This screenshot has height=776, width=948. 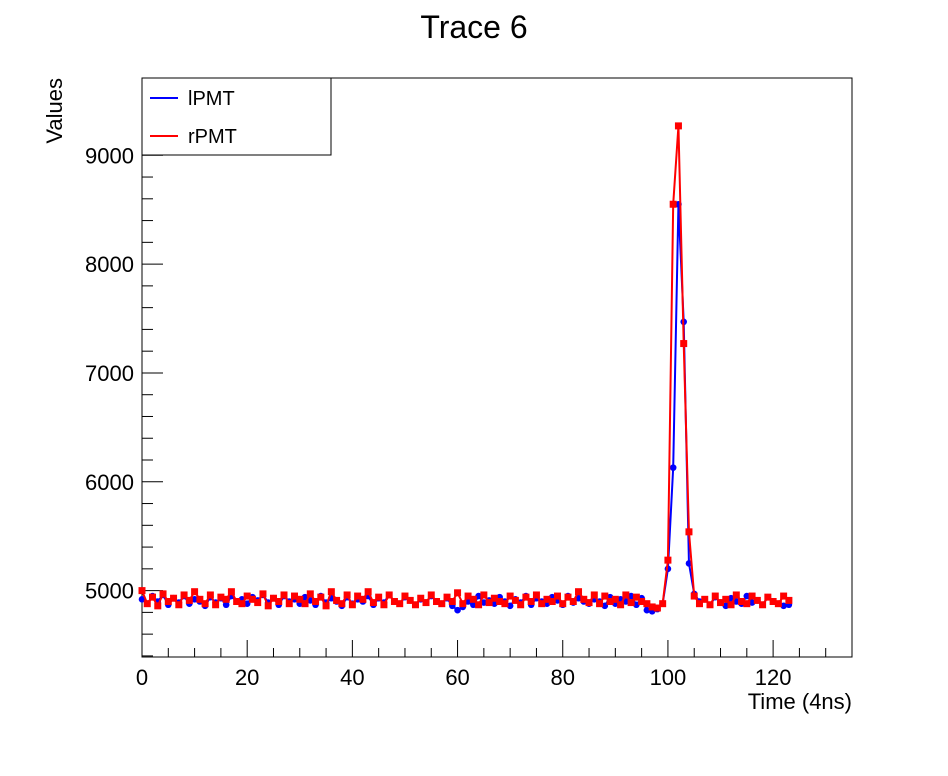 I want to click on legend-box, so click(x=236, y=116).